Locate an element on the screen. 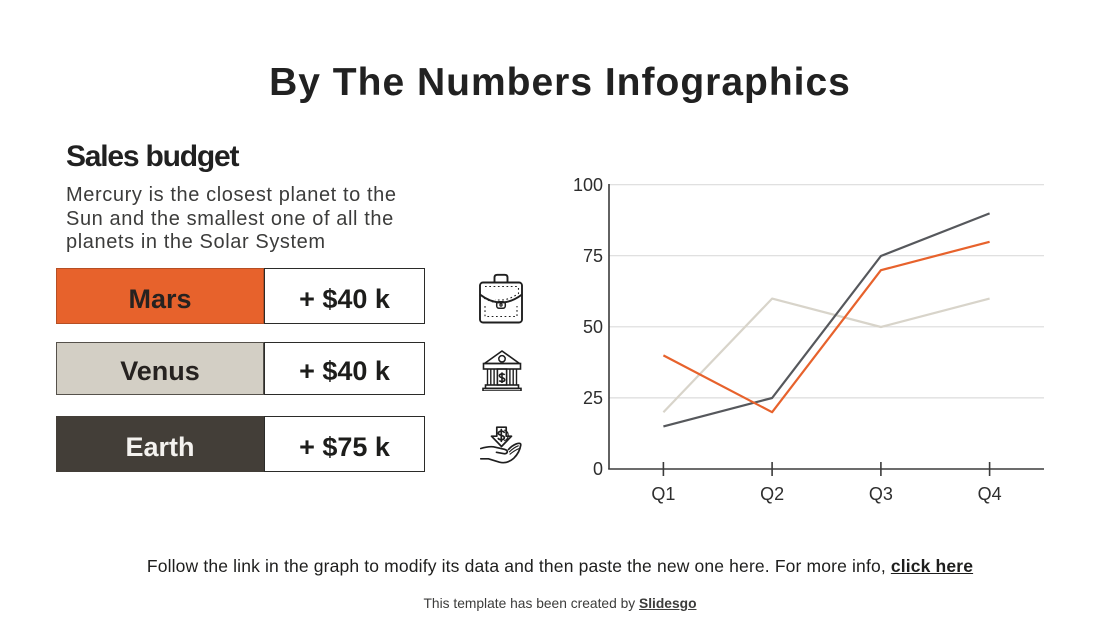 Image resolution: width=1120 pixels, height=630 pixels. svg-text: Q1 is located at coordinates (663, 494).